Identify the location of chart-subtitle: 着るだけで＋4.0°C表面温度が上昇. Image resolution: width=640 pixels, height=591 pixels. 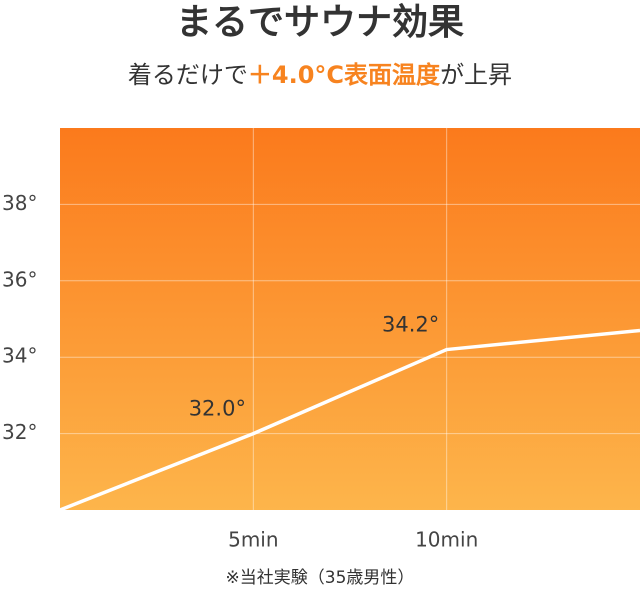
(320, 75).